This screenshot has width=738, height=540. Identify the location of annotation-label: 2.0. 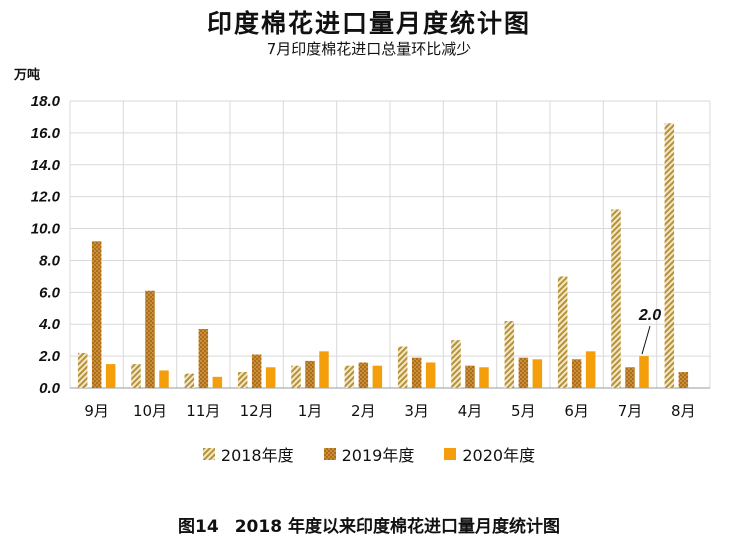
(649, 315).